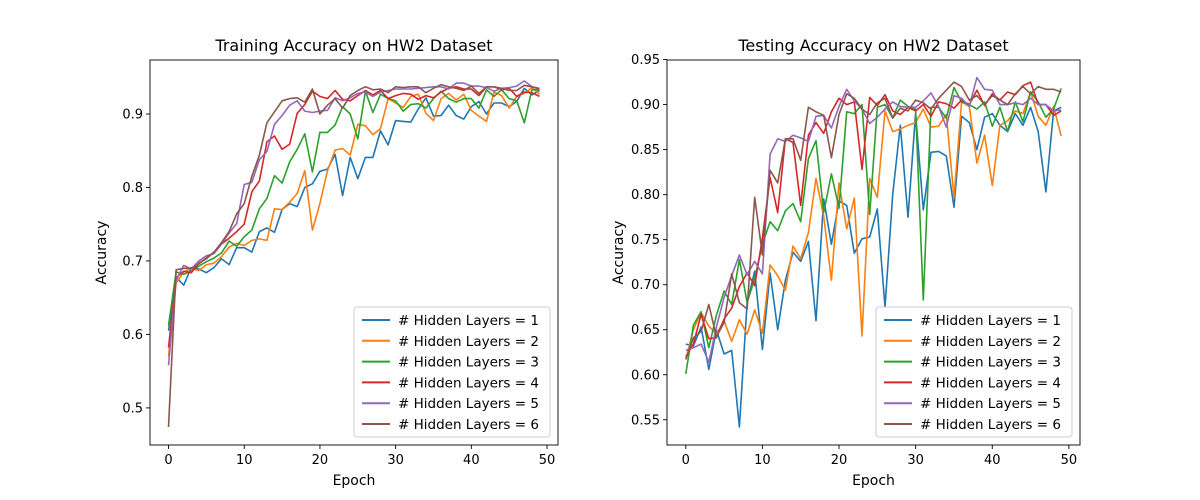 The image size is (1200, 500). Describe the element at coordinates (645, 285) in the screenshot. I see `y-tick-label: 0.70` at that location.